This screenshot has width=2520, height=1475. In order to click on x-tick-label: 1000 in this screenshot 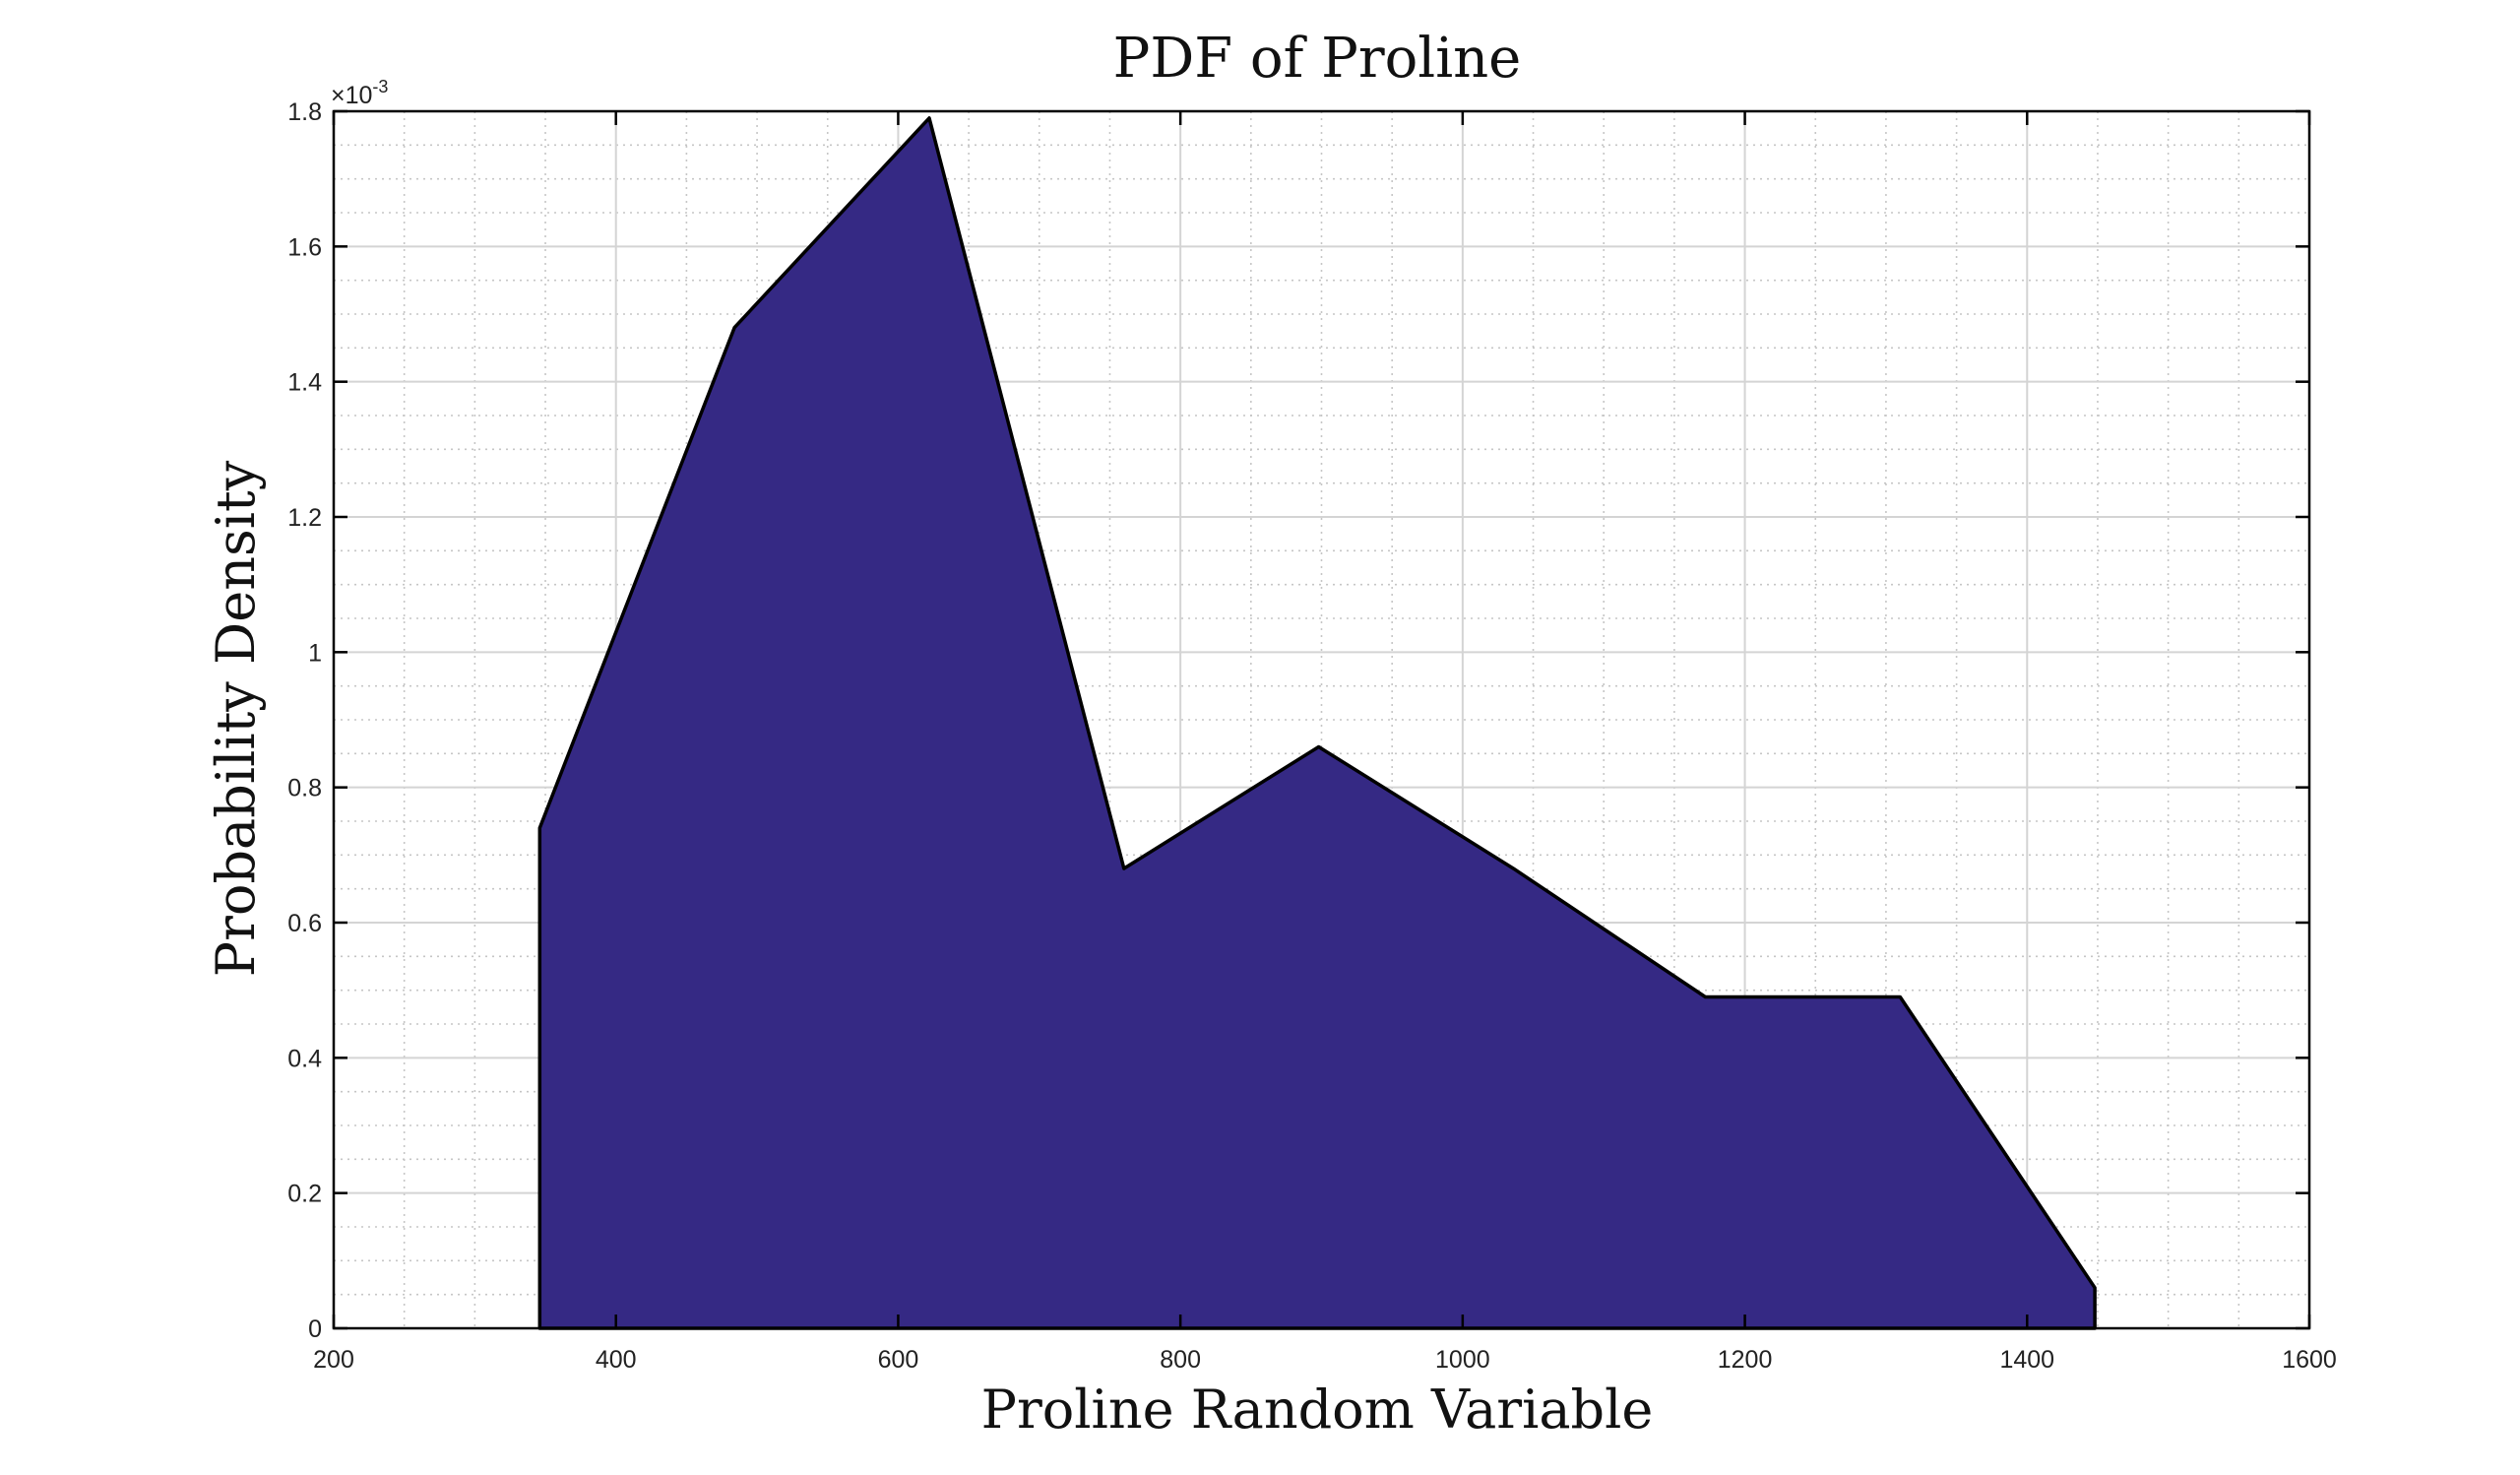, I will do `click(1462, 1360)`.